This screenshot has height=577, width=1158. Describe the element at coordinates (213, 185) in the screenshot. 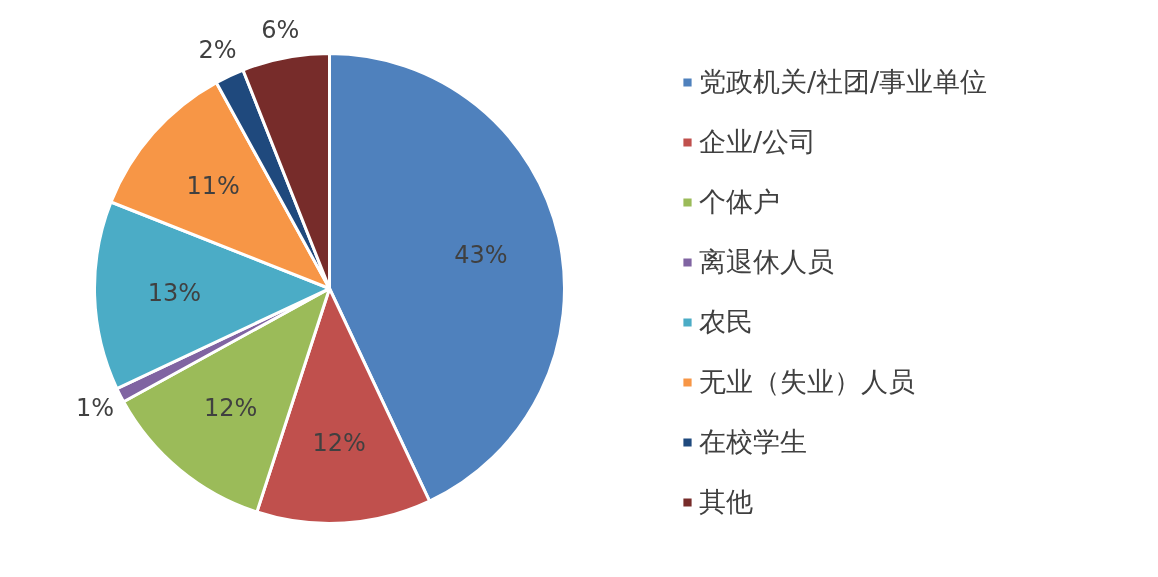

I see `data-label: 11%` at that location.